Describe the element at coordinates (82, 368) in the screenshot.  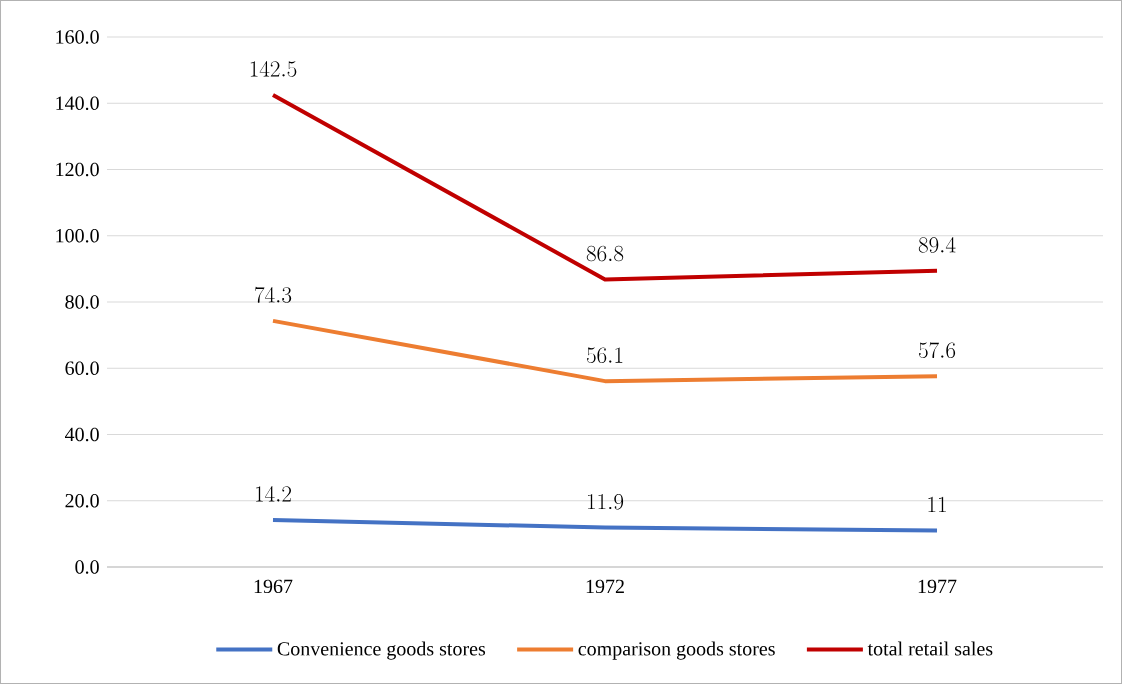
I see `y-tick-label: 60.0` at that location.